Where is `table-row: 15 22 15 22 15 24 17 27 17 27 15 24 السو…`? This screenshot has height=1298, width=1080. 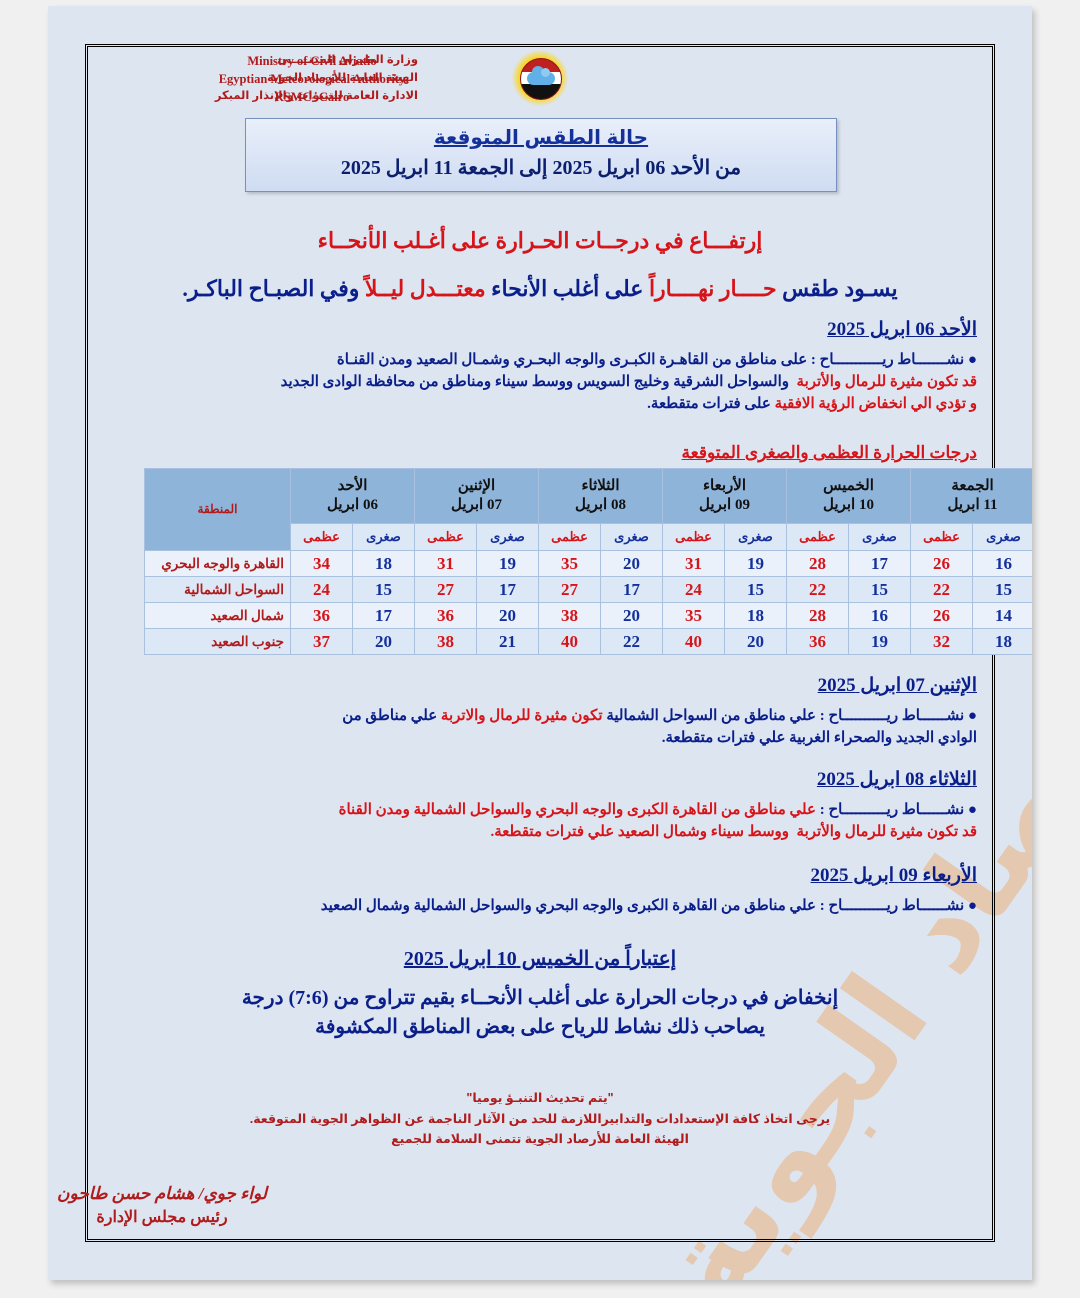
table-row: 15 22 15 22 15 24 17 27 17 27 15 24 السو… is located at coordinates (588, 589).